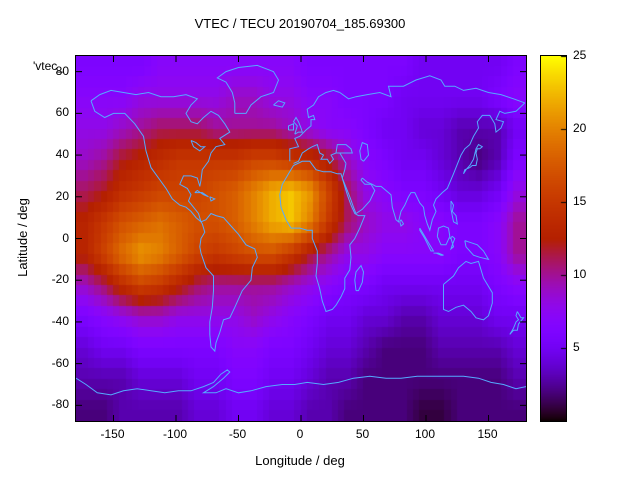 This screenshot has height=480, width=640. Describe the element at coordinates (580, 274) in the screenshot. I see `colorbar-tick-label: 10` at that location.